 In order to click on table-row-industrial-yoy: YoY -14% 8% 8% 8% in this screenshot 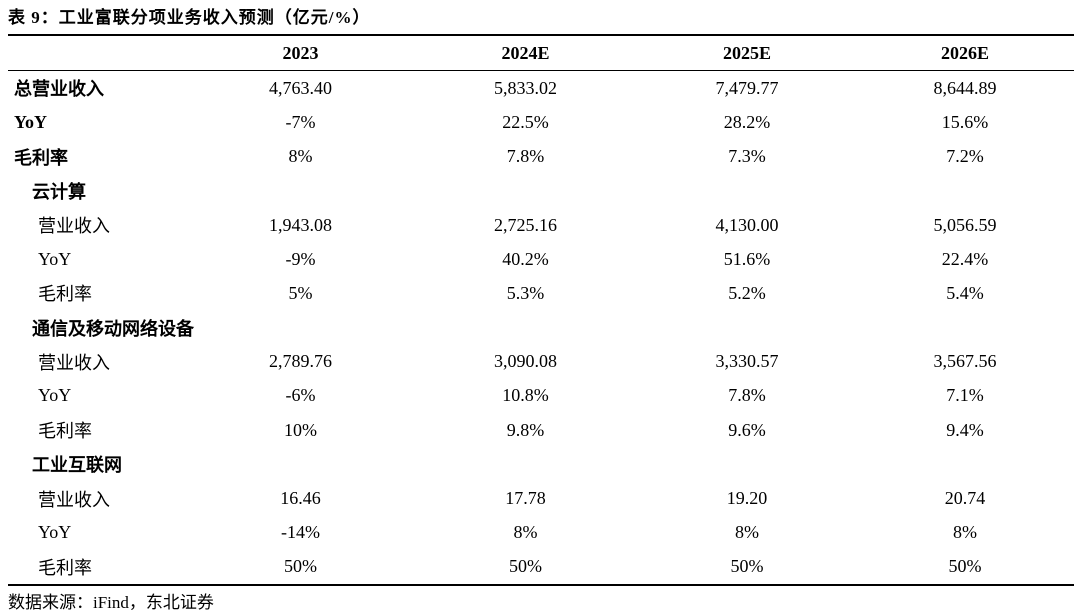, I will do `click(541, 533)`.